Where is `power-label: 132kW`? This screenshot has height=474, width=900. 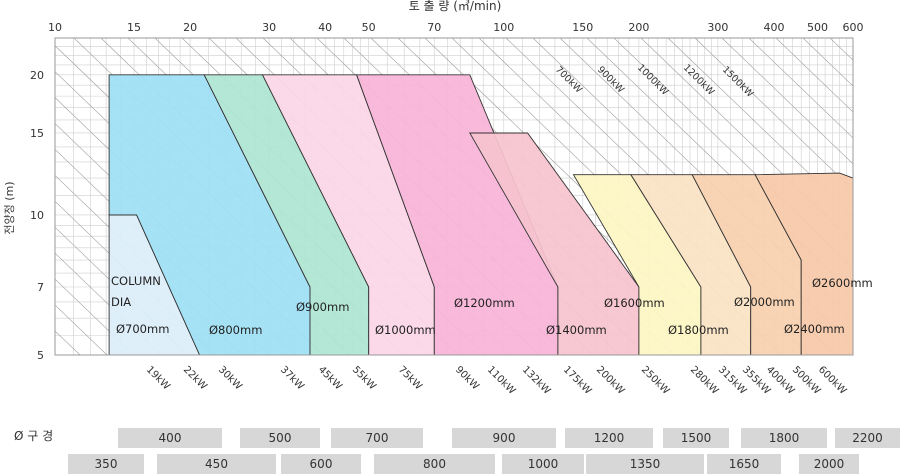
power-label: 132kW is located at coordinates (536, 380).